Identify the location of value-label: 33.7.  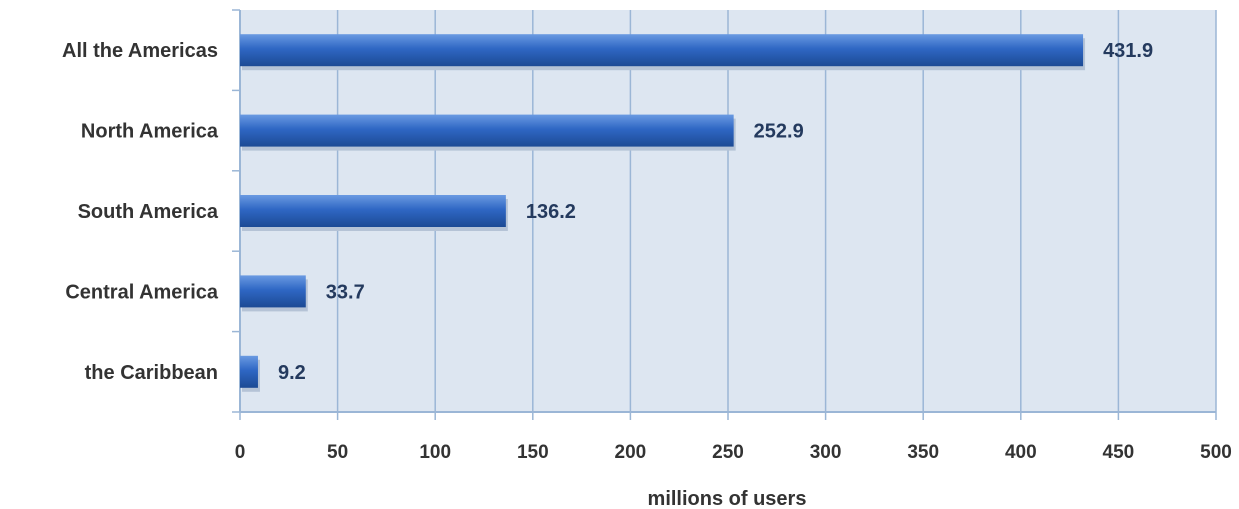
(345, 292).